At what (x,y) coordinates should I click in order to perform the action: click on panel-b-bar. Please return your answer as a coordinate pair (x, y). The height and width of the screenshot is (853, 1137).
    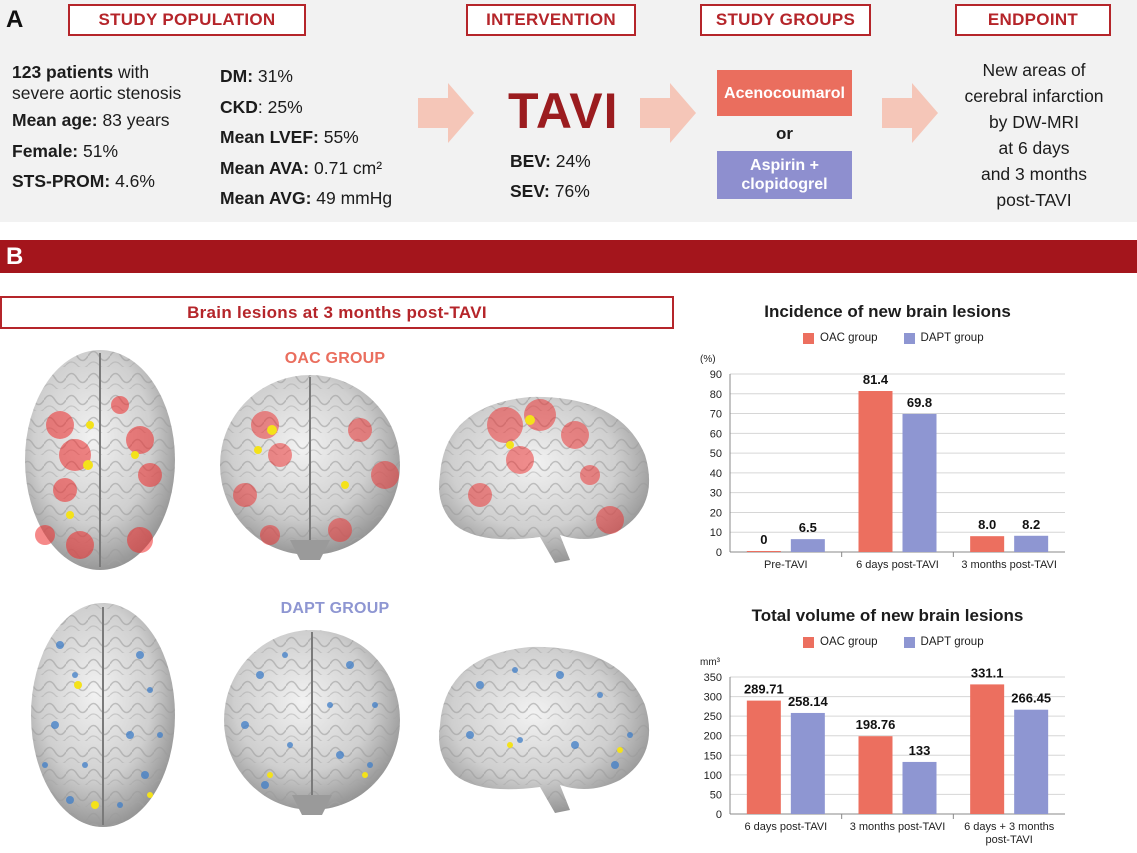
    Looking at the image, I should click on (568, 256).